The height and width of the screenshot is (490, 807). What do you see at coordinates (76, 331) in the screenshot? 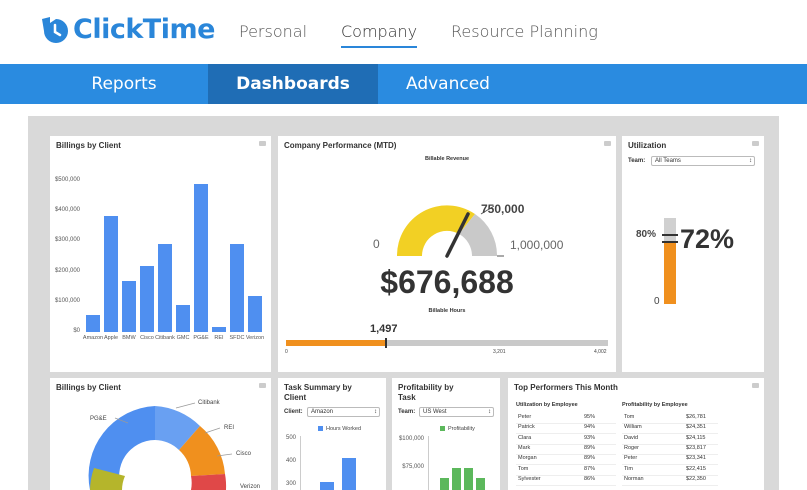
I see `ytick: $0` at bounding box center [76, 331].